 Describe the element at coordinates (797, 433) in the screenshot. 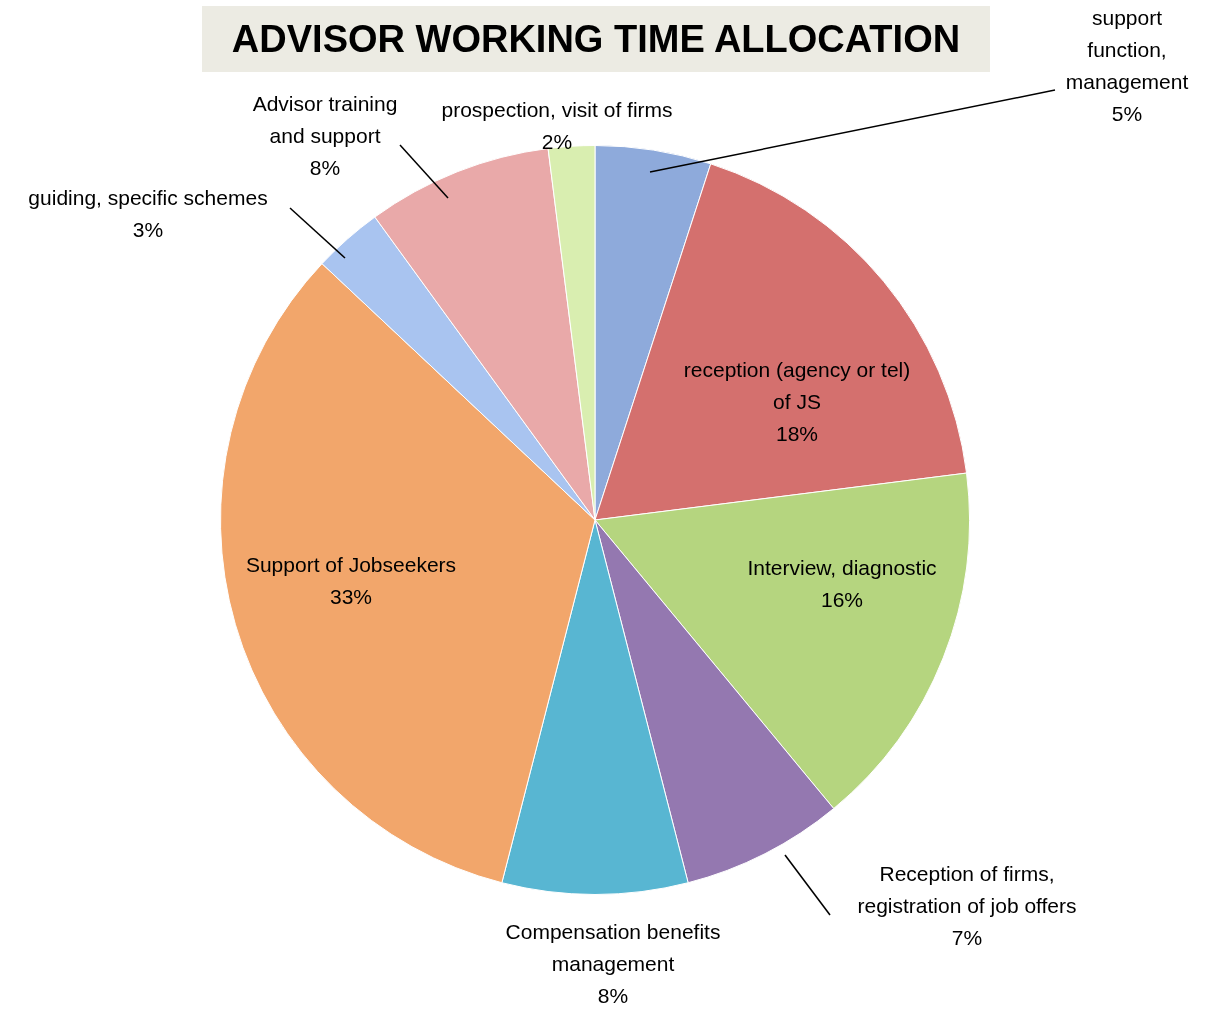

I see `data-label: 18%` at that location.